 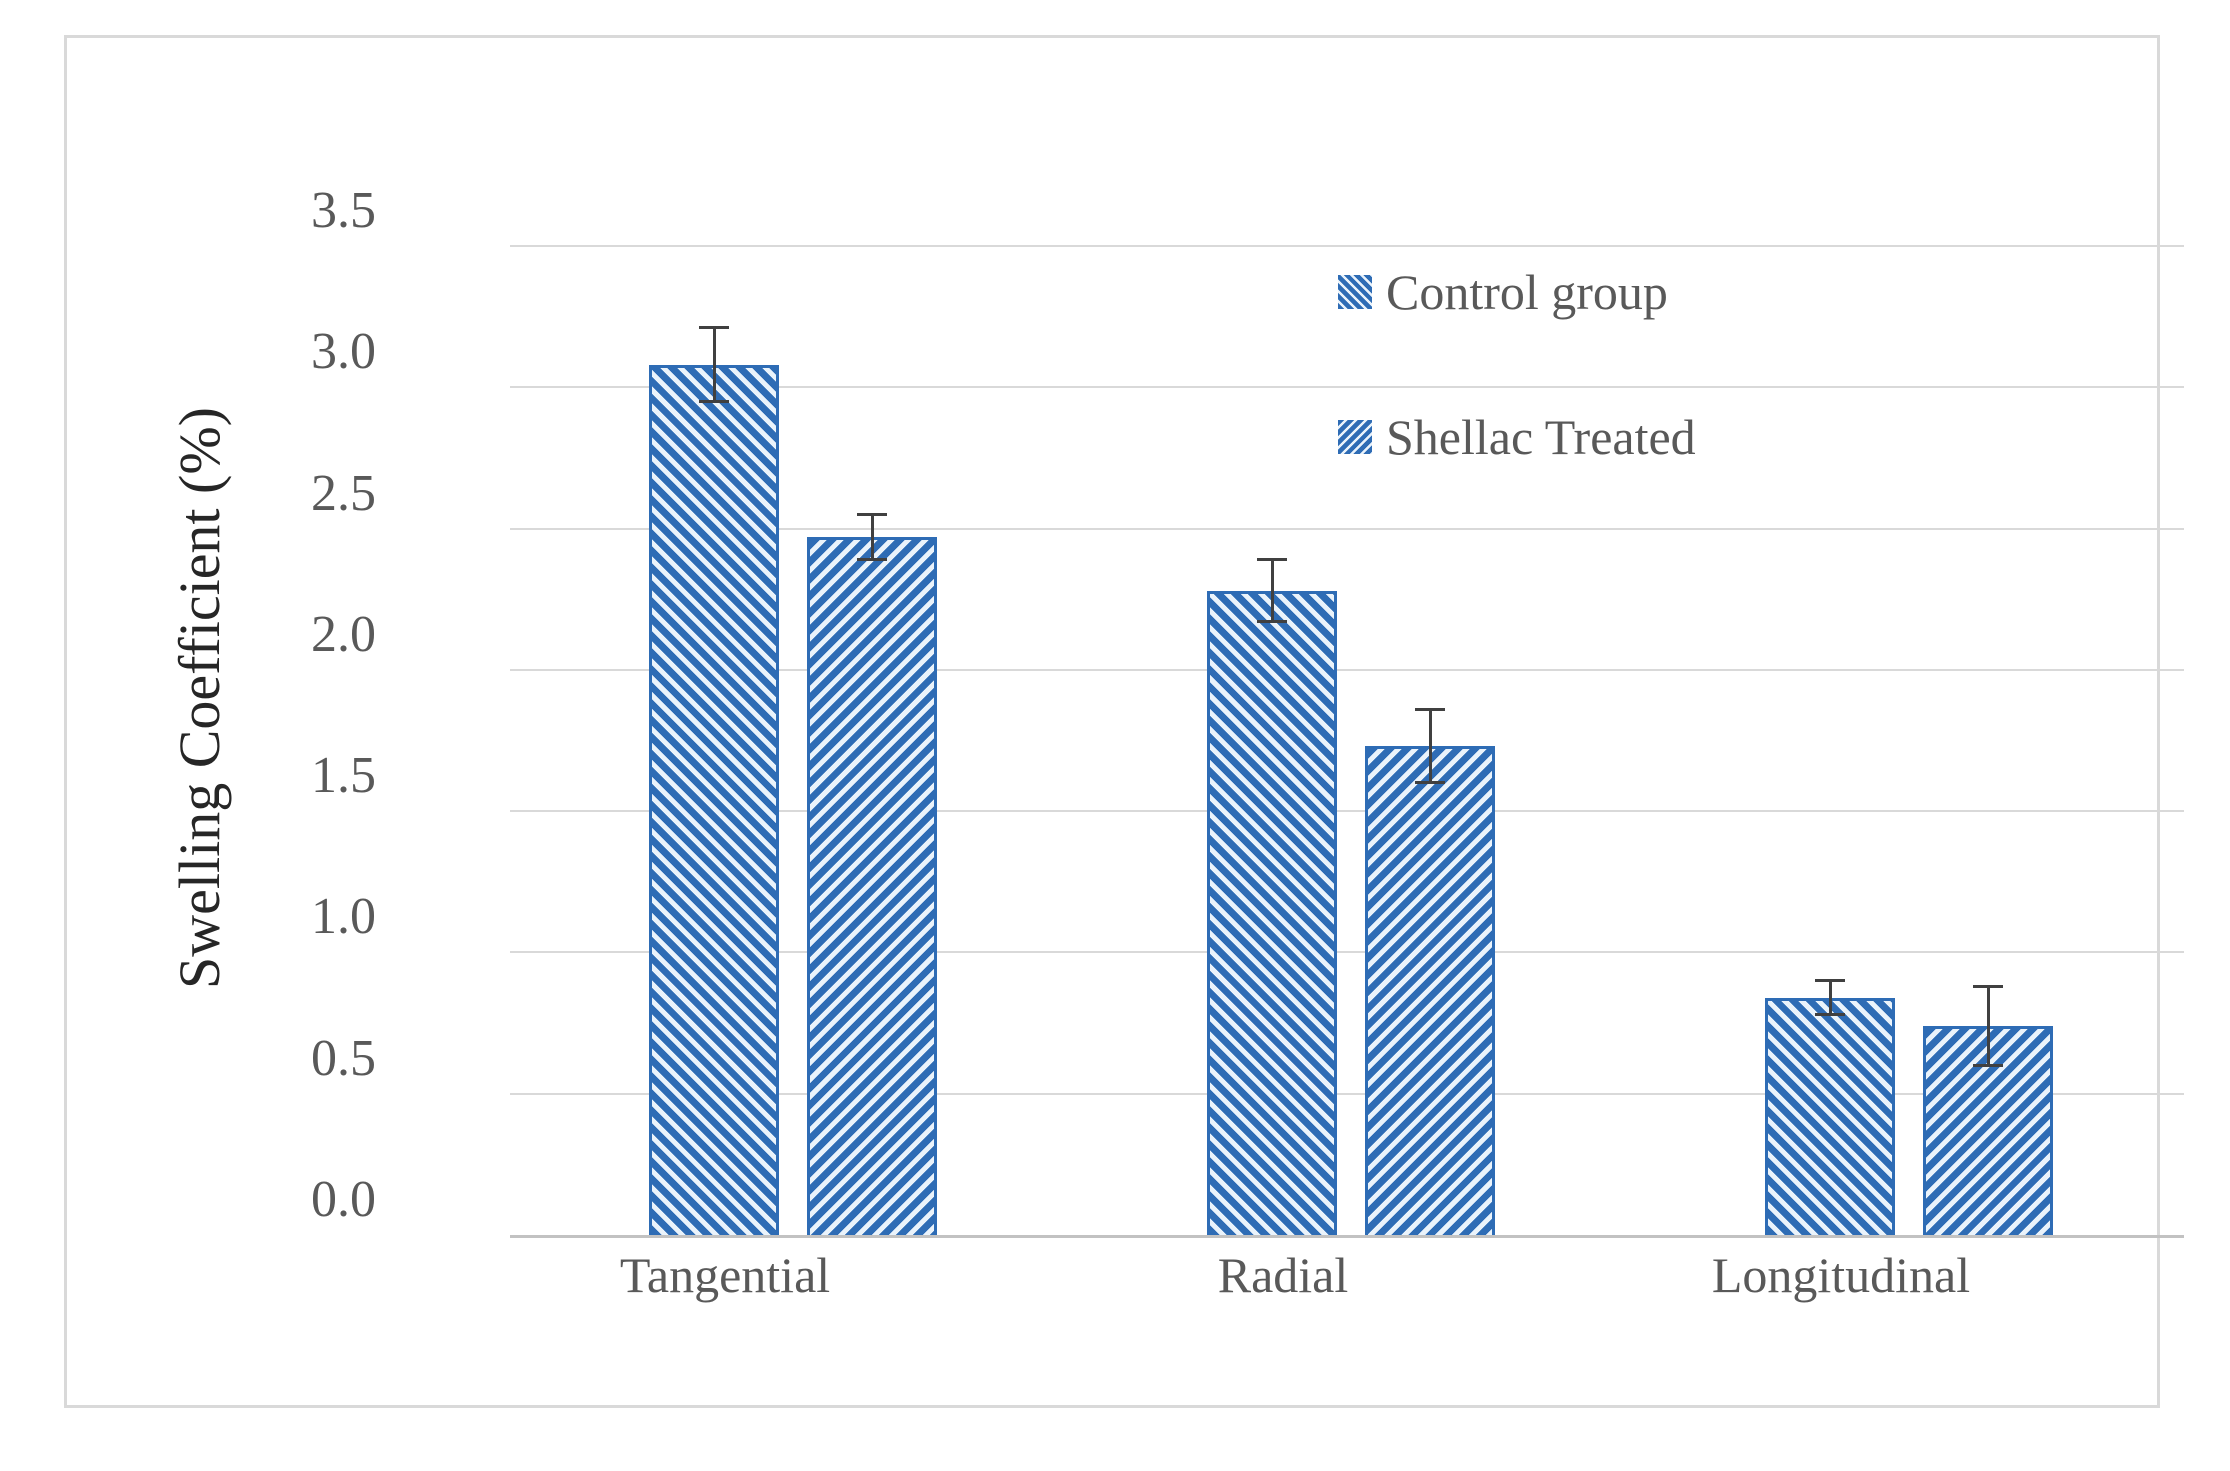 I want to click on gridline-y-1.0, so click(x=1347, y=952).